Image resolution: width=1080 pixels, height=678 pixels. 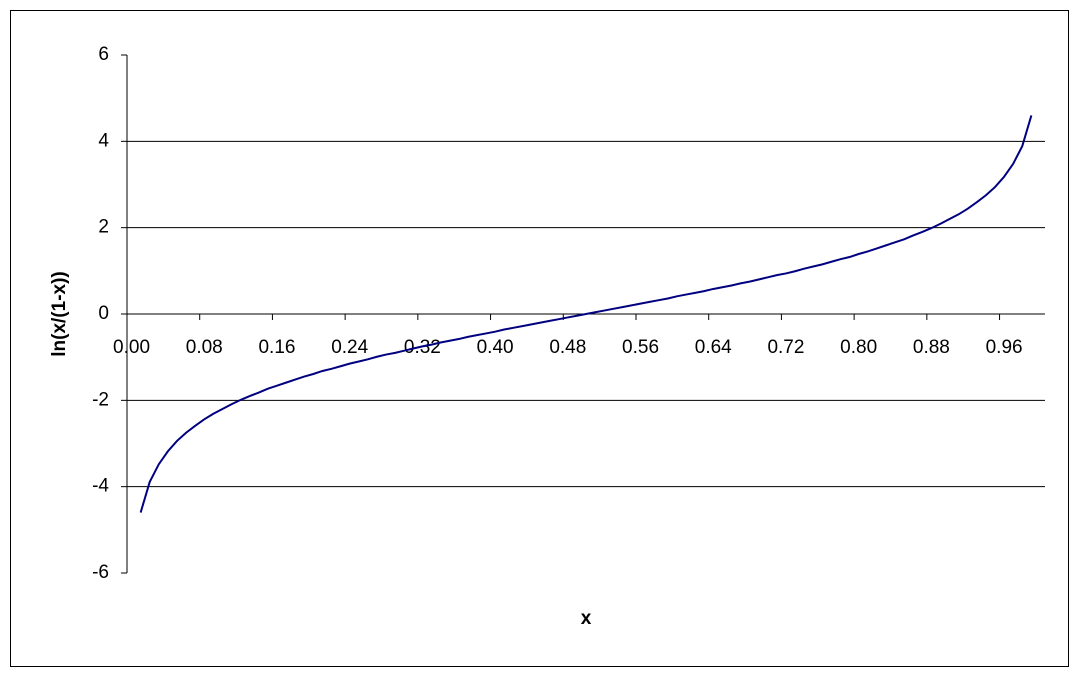 I want to click on x-tick-label: 0.80, so click(x=858, y=347).